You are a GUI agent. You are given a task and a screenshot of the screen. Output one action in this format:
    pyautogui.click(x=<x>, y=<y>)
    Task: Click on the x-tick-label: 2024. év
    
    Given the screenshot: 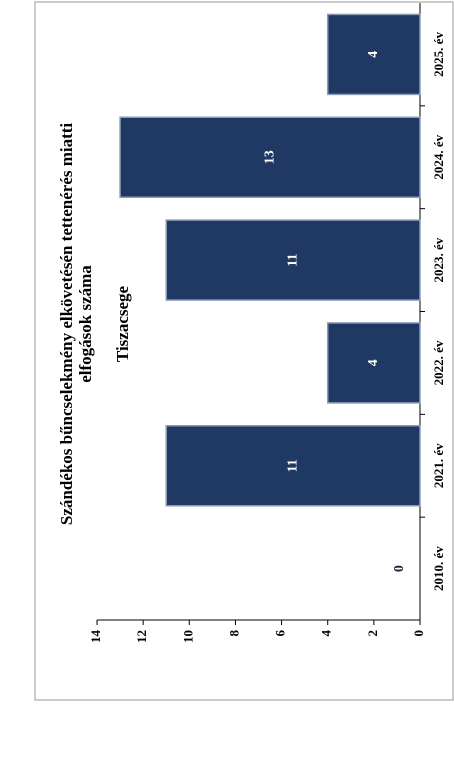 What is the action you would take?
    pyautogui.click(x=438, y=156)
    